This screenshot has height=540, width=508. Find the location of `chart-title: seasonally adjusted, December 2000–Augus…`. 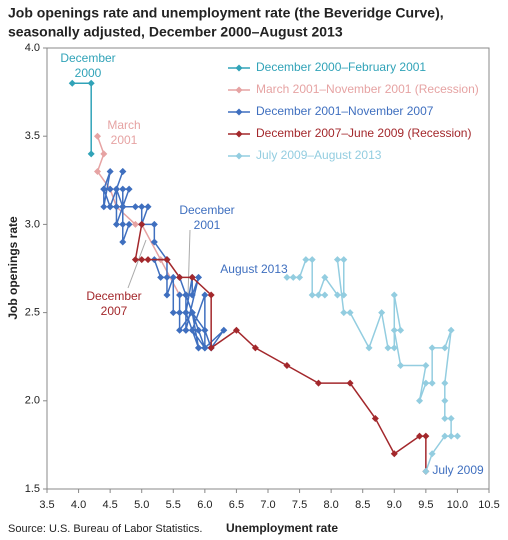

chart-title: seasonally adjusted, December 2000–Augus… is located at coordinates (175, 32).